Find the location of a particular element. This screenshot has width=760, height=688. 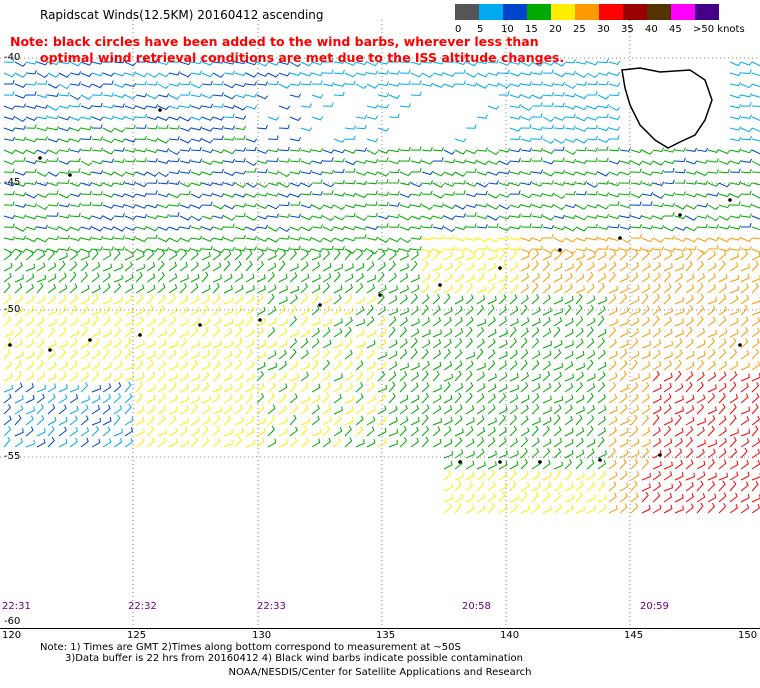

legend-label: 10 is located at coordinates (507, 29).